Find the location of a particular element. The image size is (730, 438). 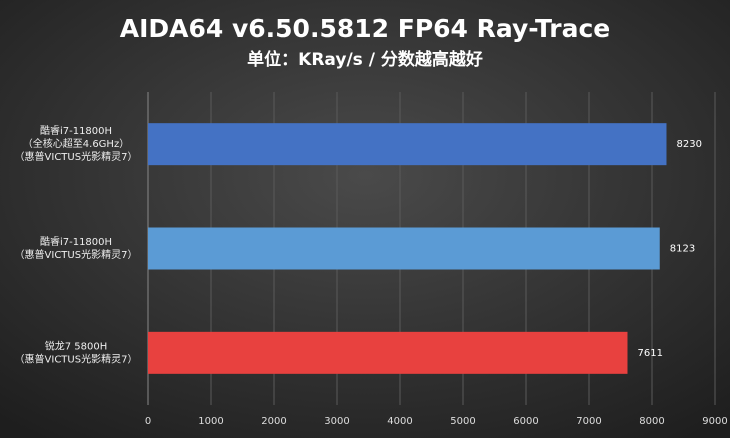

x-tick-label: 5000 is located at coordinates (462, 421).